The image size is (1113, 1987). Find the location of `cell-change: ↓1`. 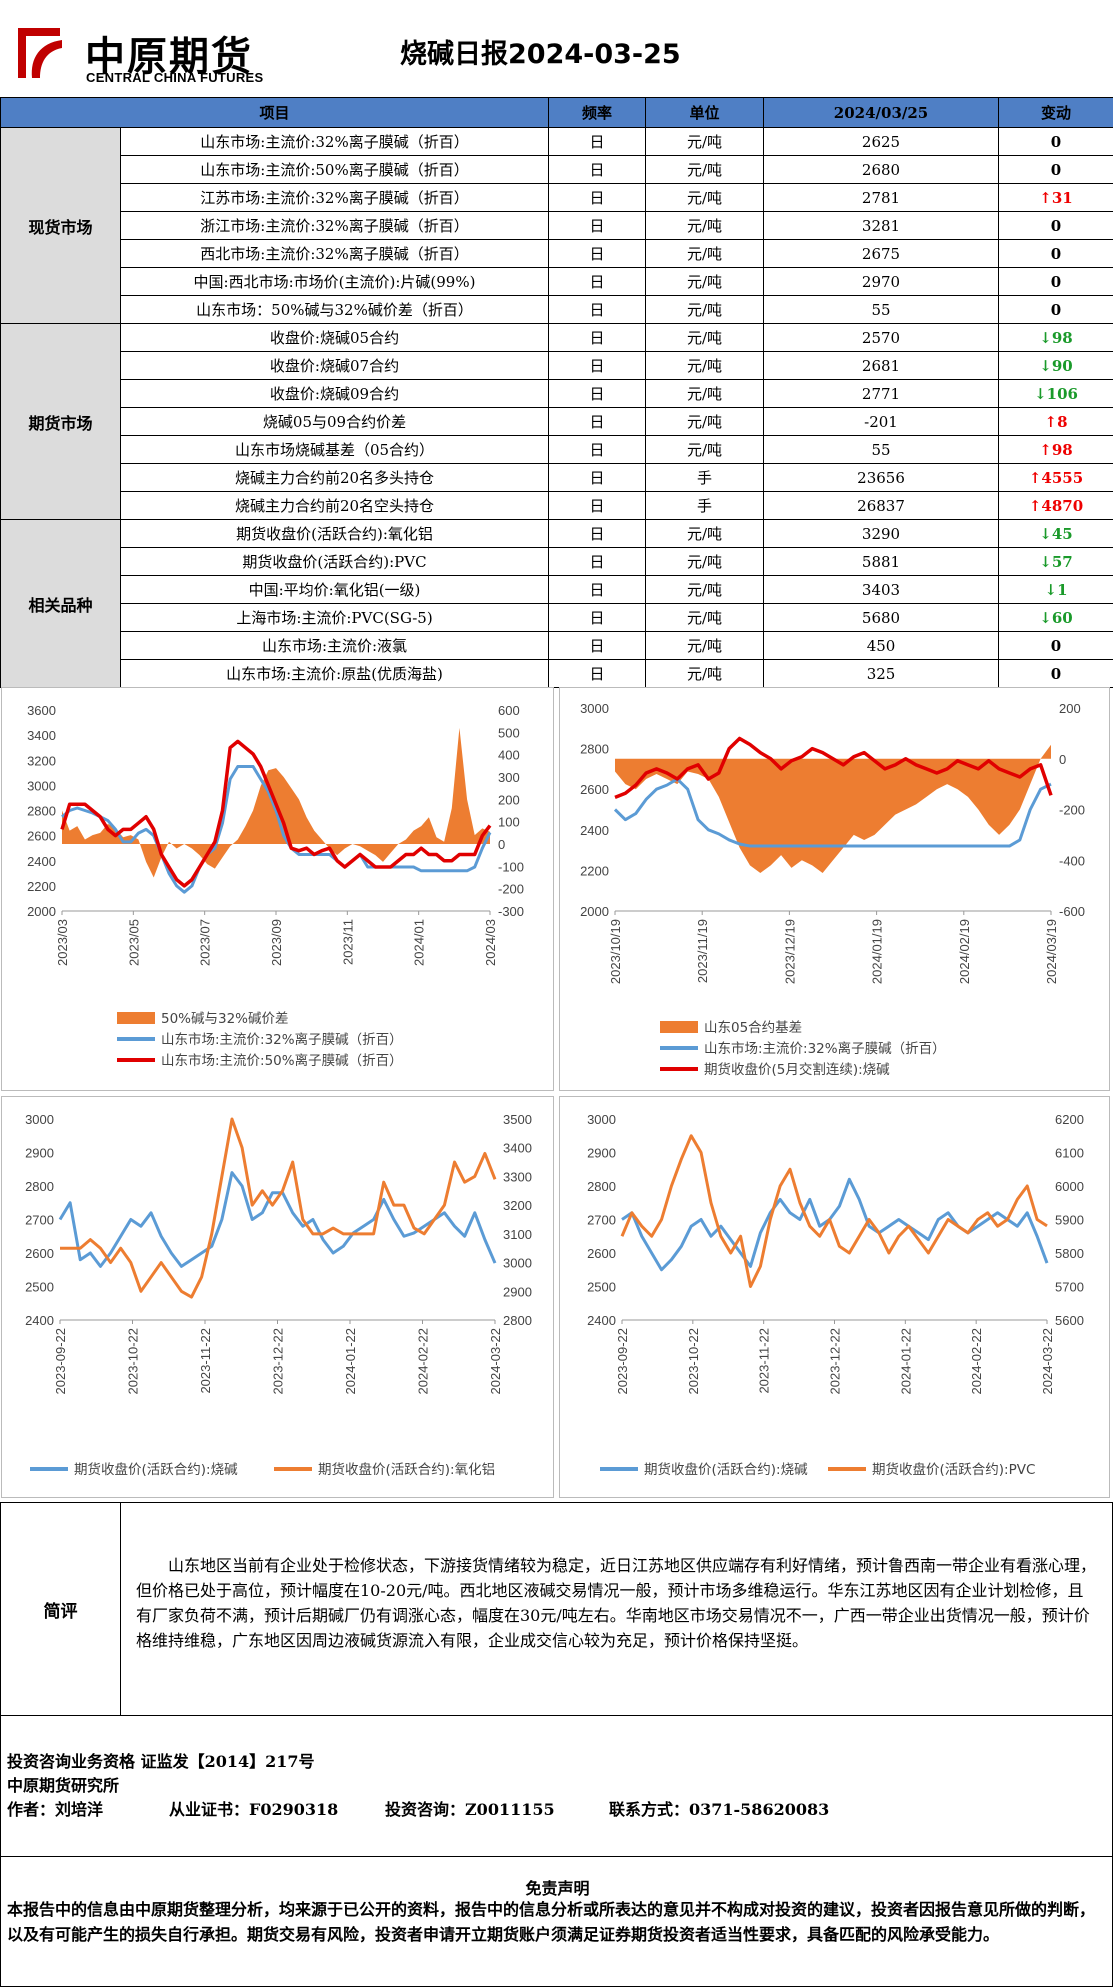

cell-change: ↓1 is located at coordinates (1055, 589).